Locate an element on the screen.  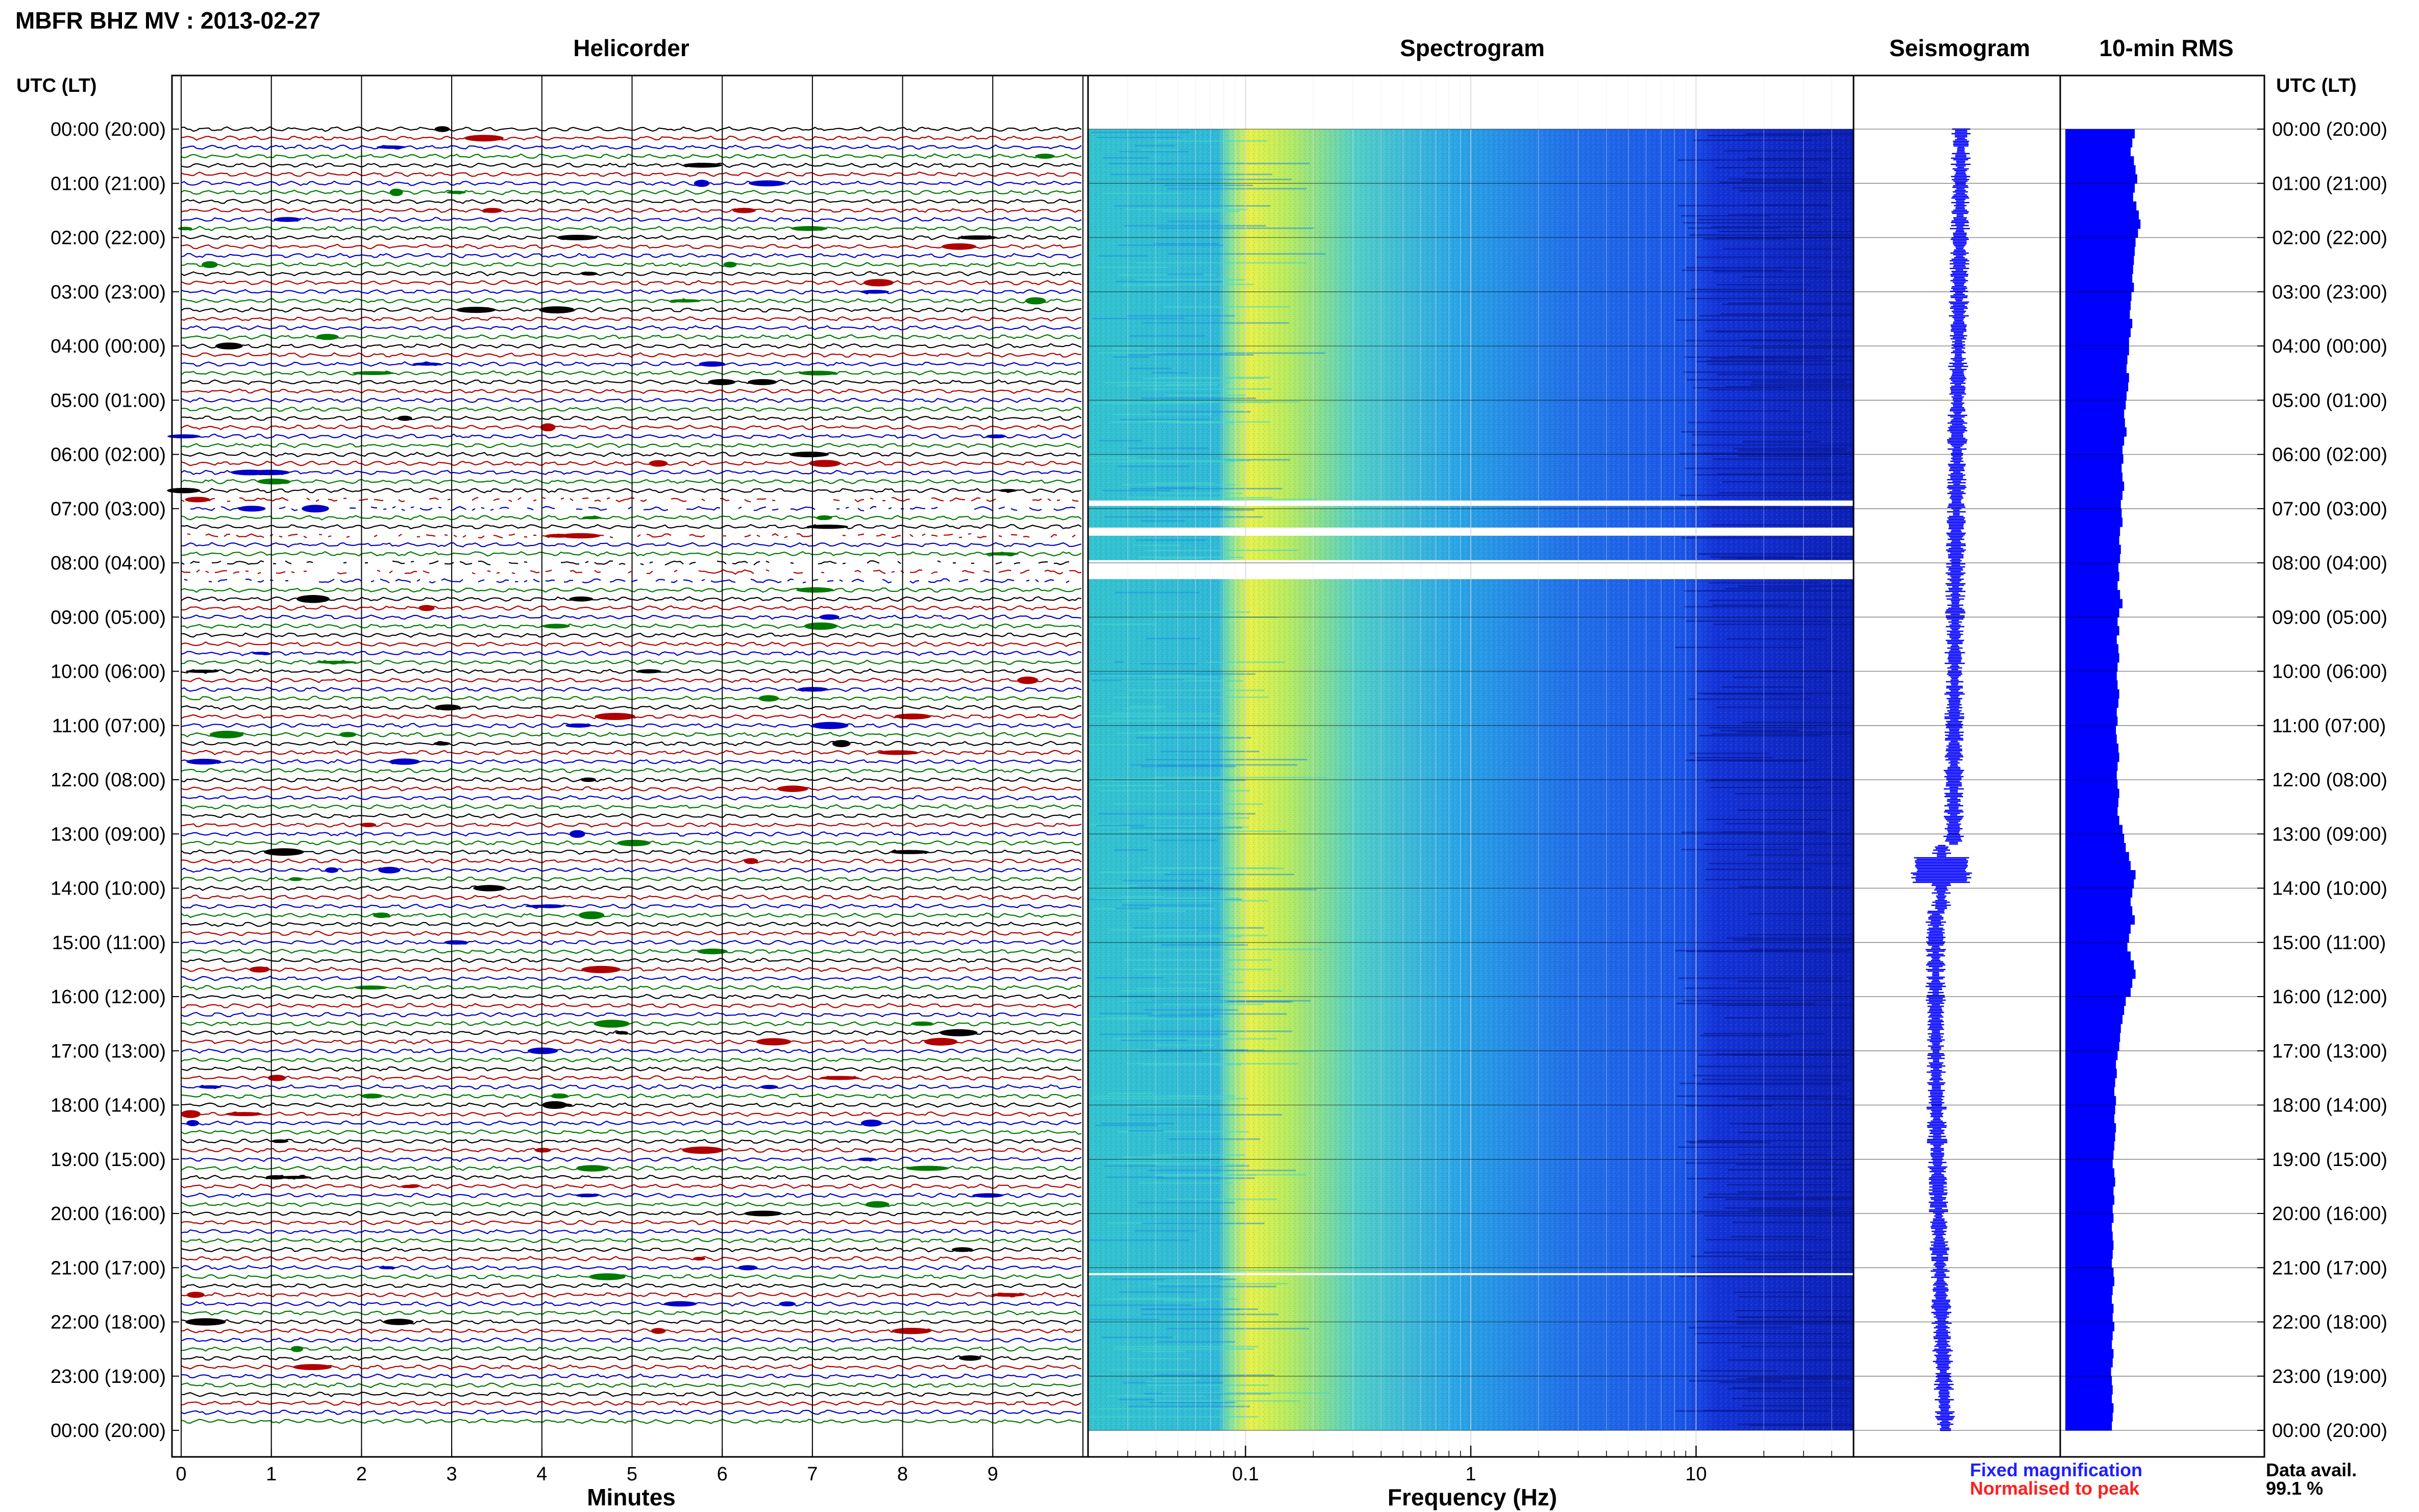
time-tick-label-left: 09:00 (05:00) is located at coordinates (108, 617).